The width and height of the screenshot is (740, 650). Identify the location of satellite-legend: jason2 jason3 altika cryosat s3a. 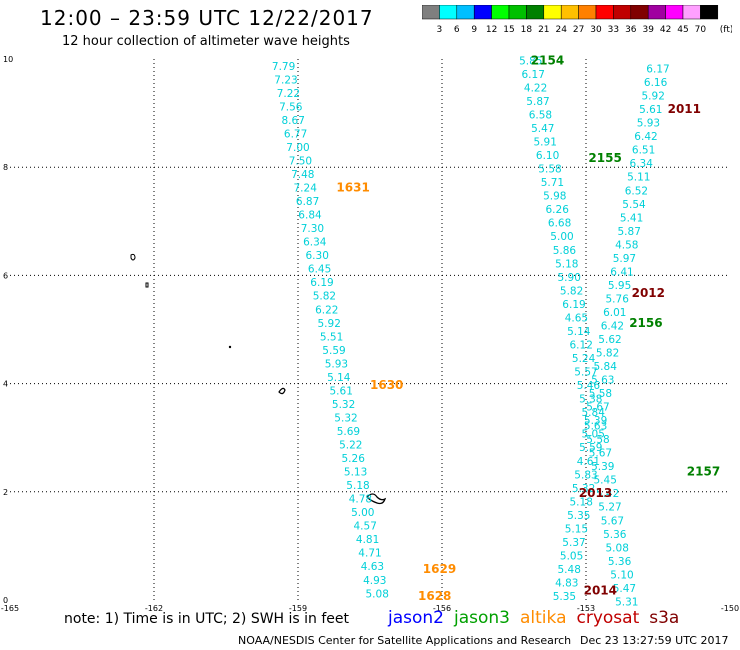
(538, 618).